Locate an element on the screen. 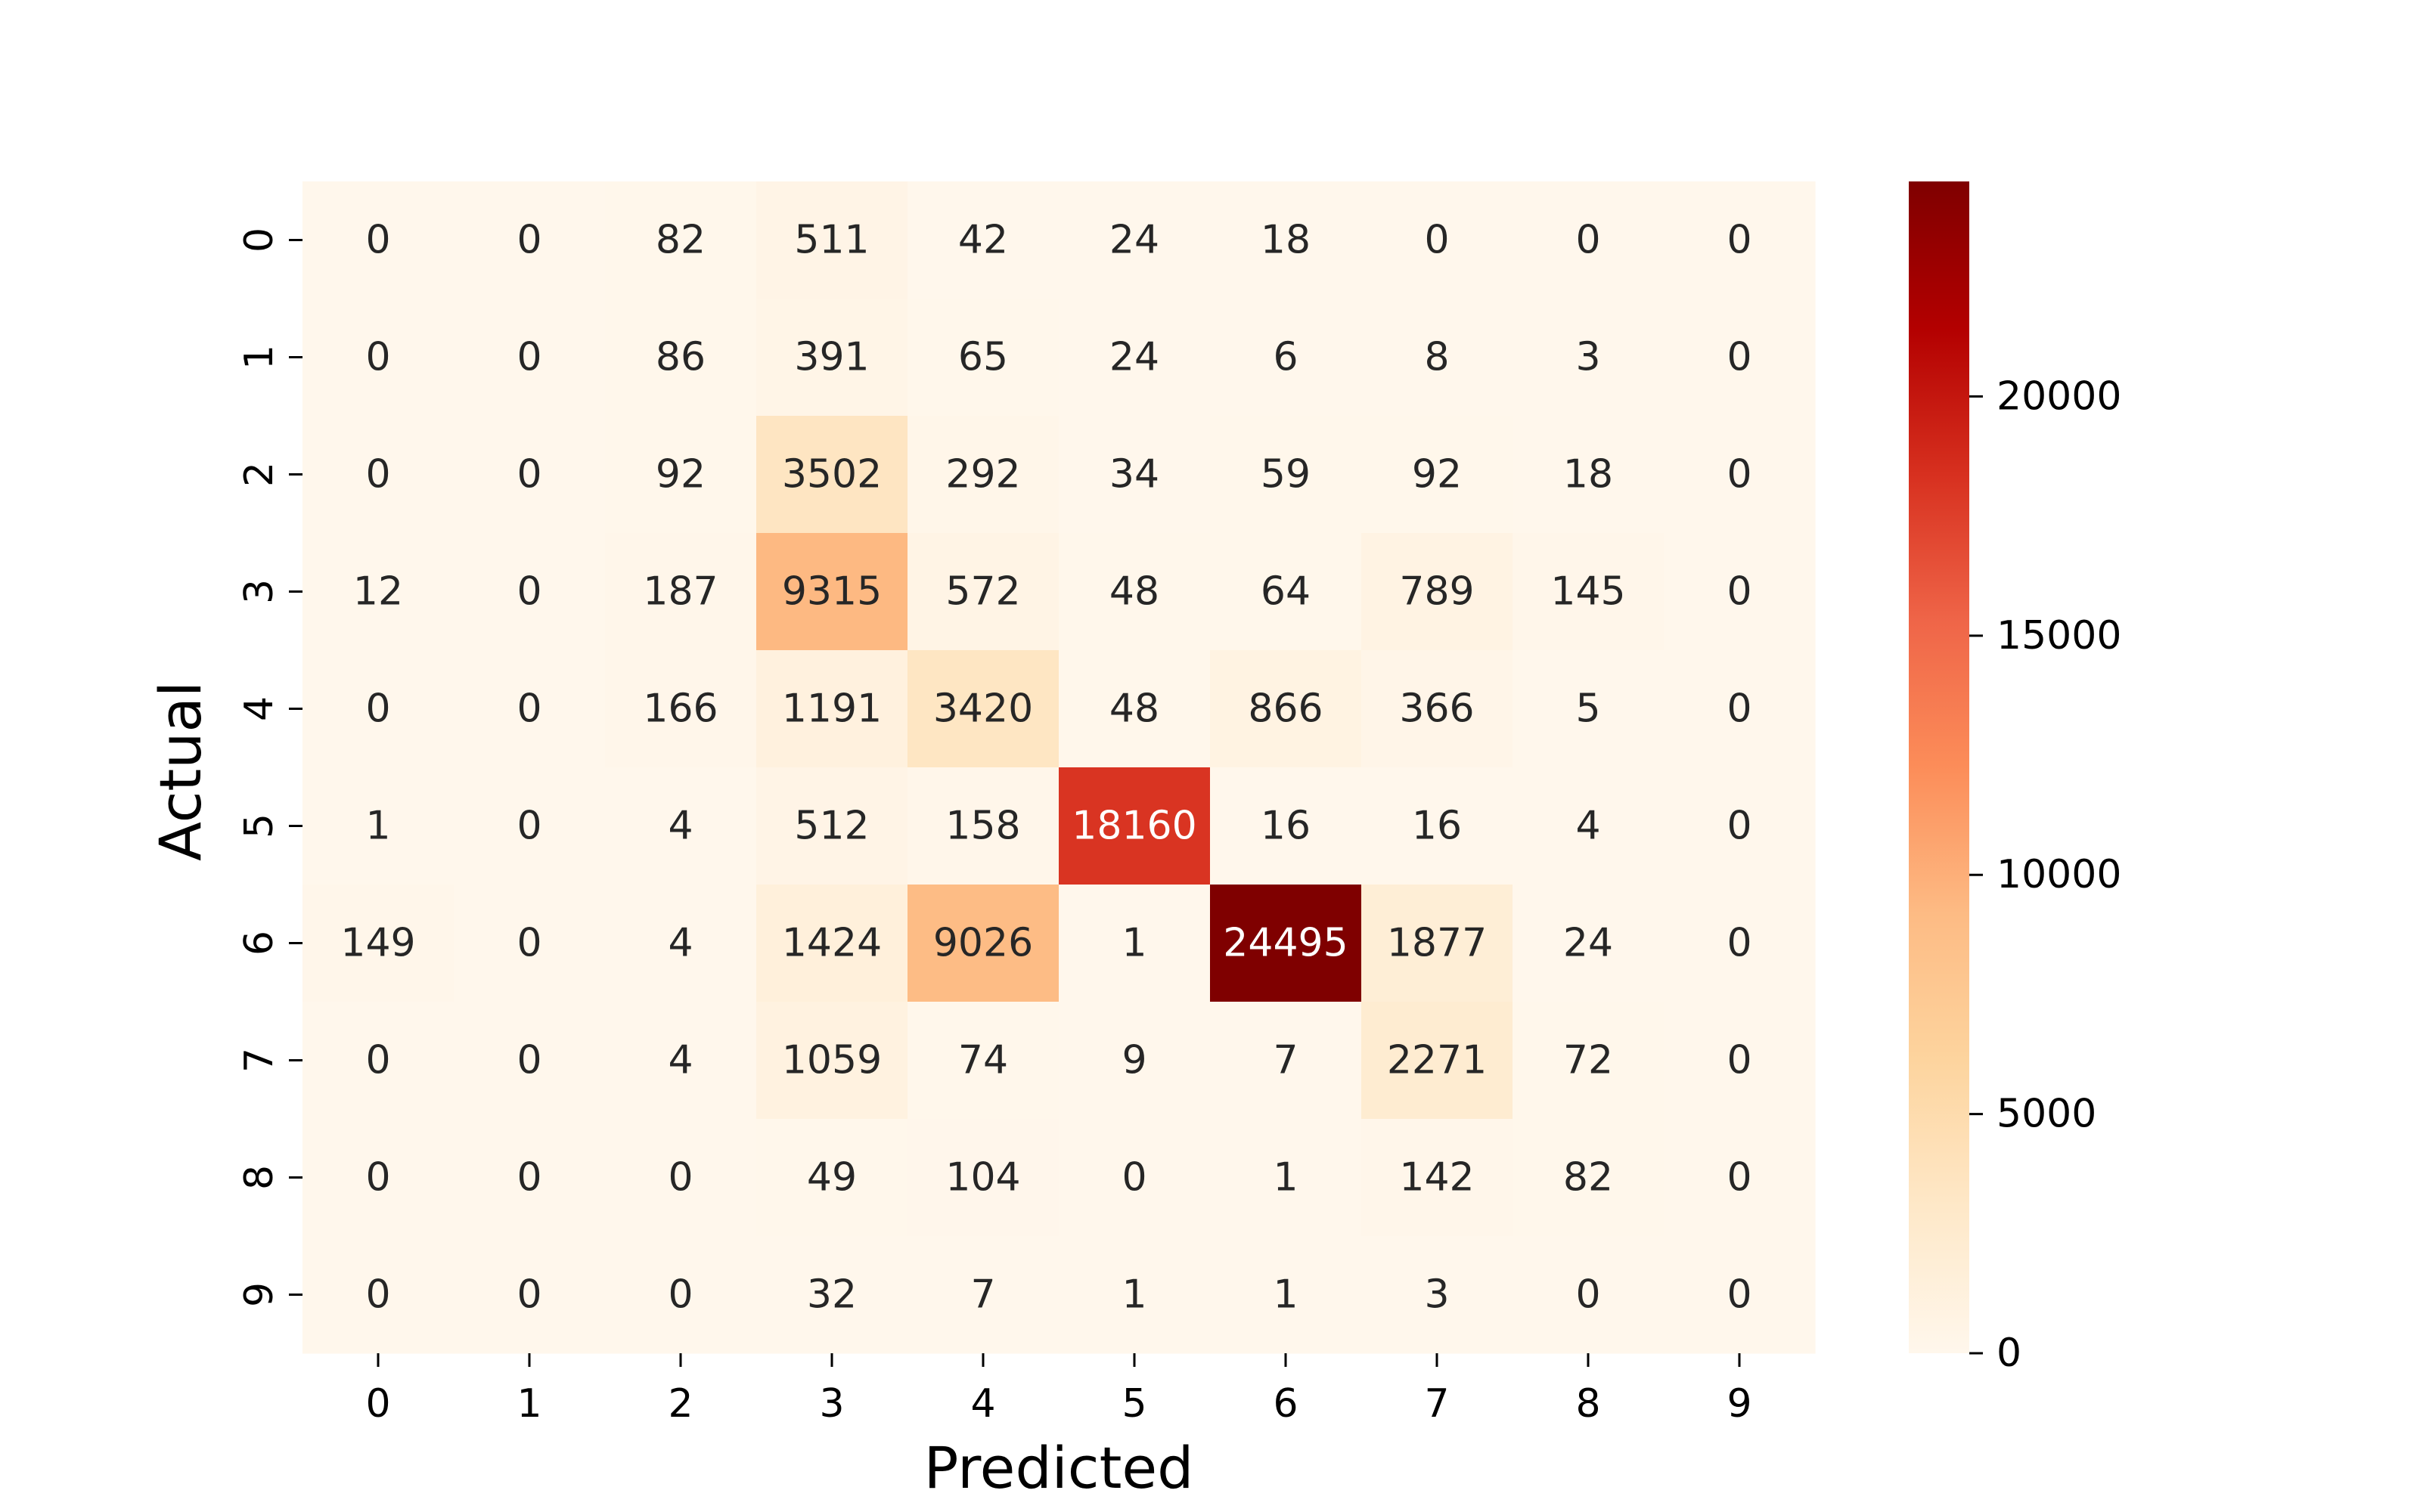 The height and width of the screenshot is (1512, 2420). cell-value-label: 32 is located at coordinates (832, 1295).